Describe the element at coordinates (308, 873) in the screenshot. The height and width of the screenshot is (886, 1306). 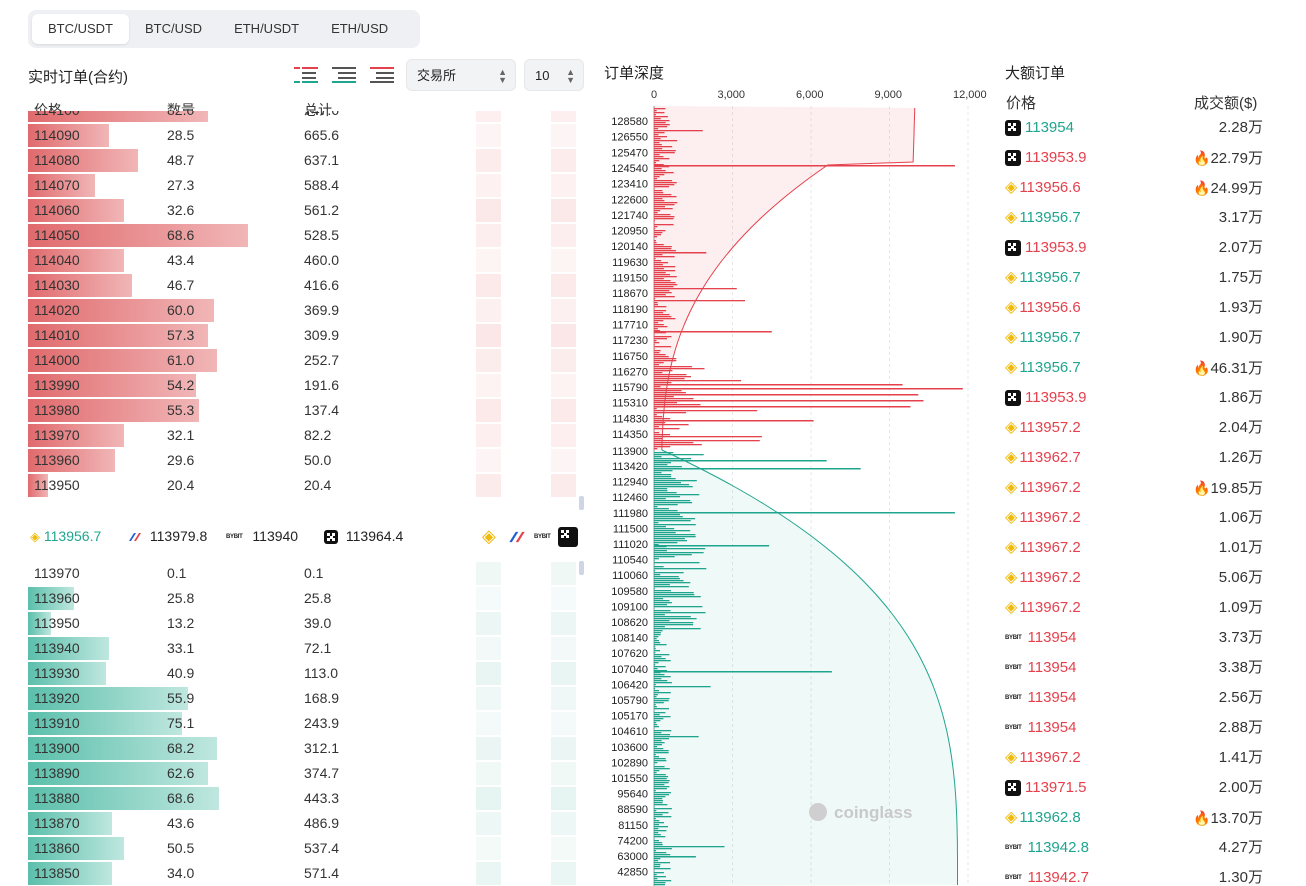
I see `bid-row: 113850 34.0 571.4` at that location.